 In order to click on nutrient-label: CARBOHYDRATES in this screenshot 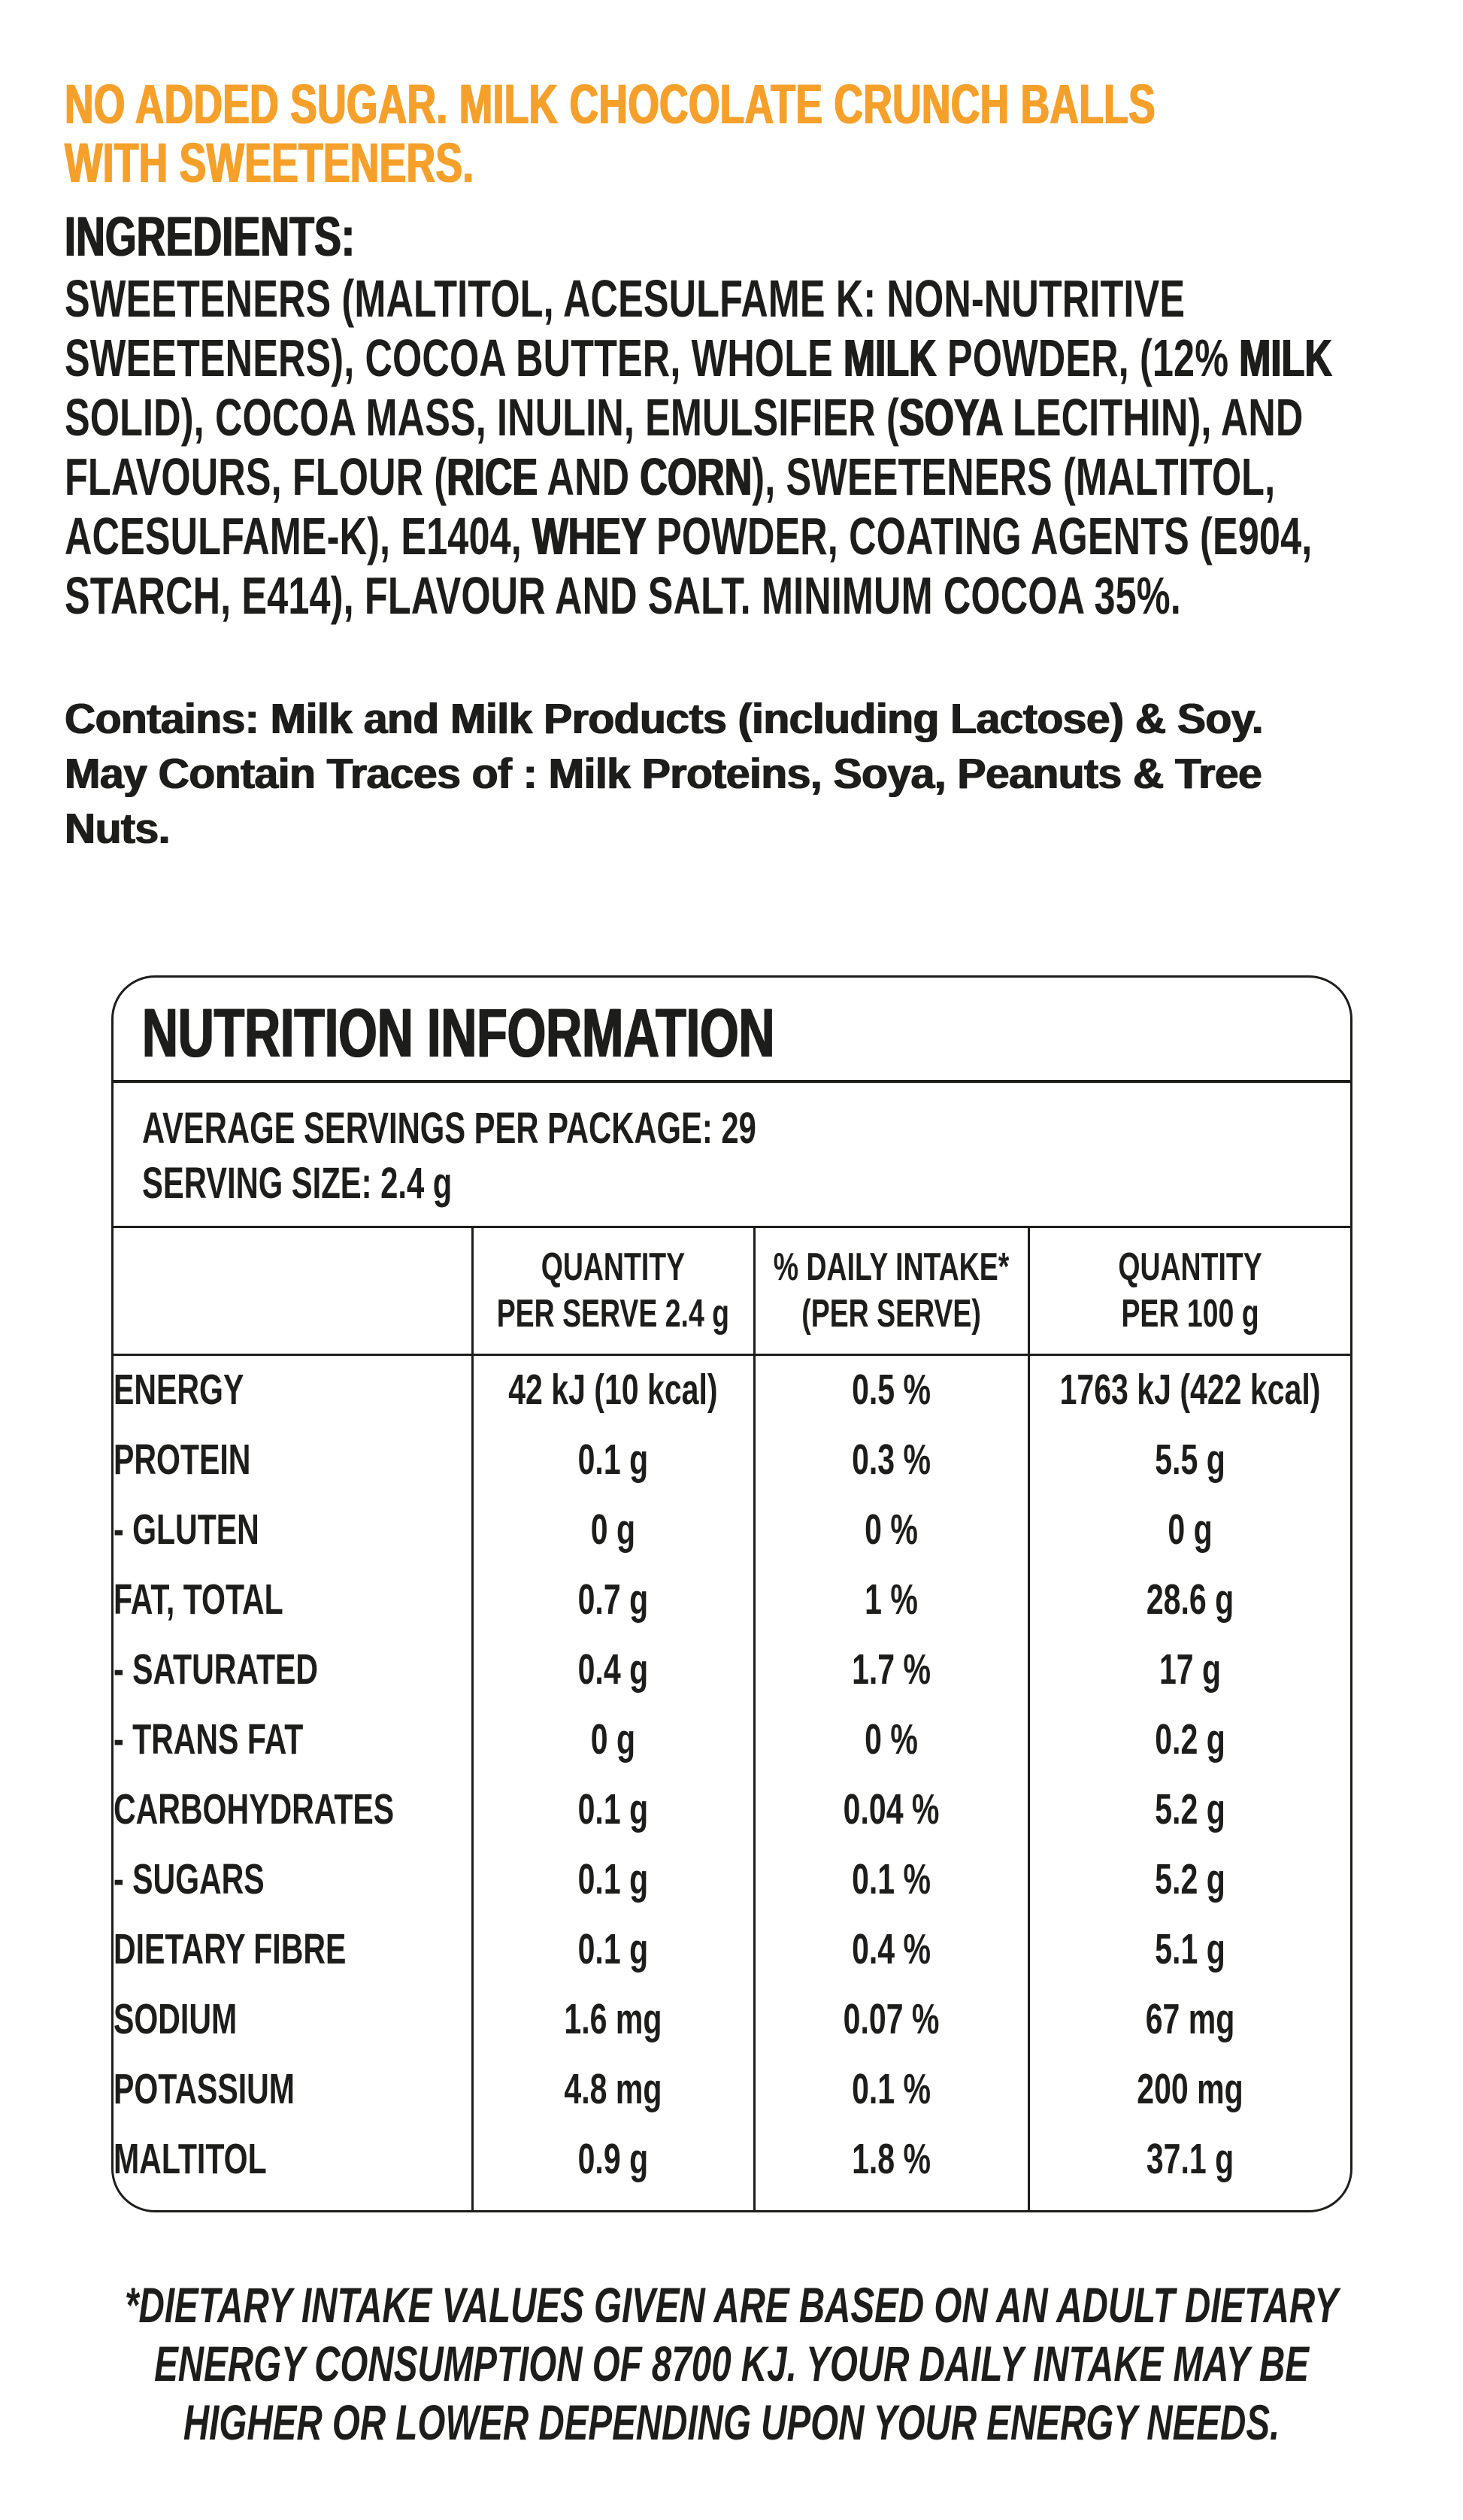, I will do `click(254, 1809)`.